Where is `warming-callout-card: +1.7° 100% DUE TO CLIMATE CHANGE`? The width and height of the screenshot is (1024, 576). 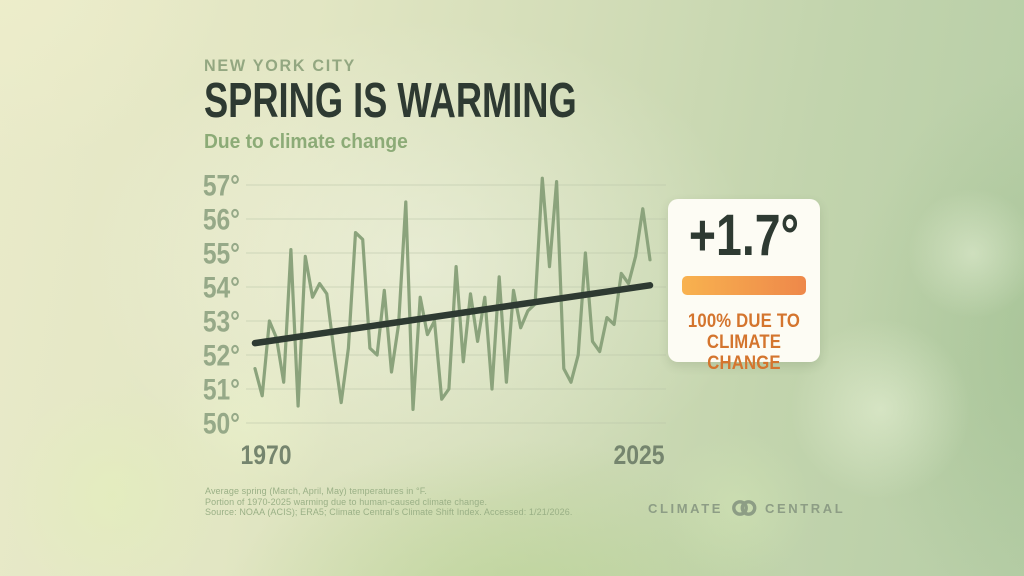
warming-callout-card: +1.7° 100% DUE TO CLIMATE CHANGE is located at coordinates (744, 286).